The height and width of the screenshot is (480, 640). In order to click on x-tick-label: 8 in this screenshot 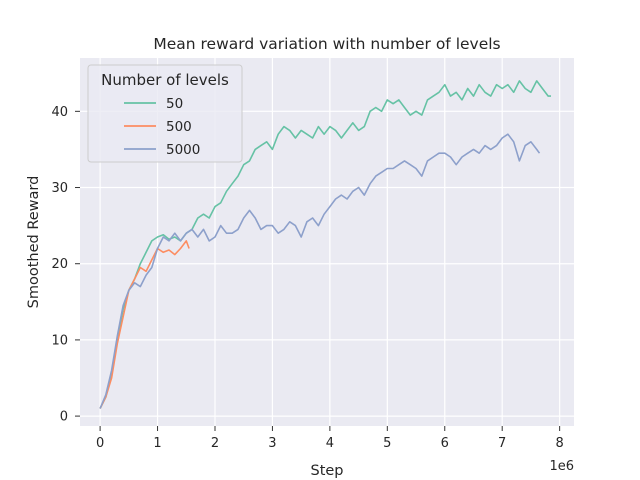, I will do `click(559, 443)`.